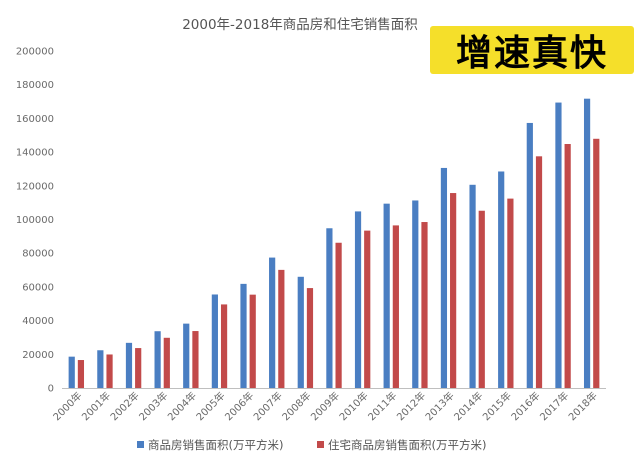 Image resolution: width=640 pixels, height=476 pixels. What do you see at coordinates (182, 406) in the screenshot?
I see `x-tick-label: 2004年` at bounding box center [182, 406].